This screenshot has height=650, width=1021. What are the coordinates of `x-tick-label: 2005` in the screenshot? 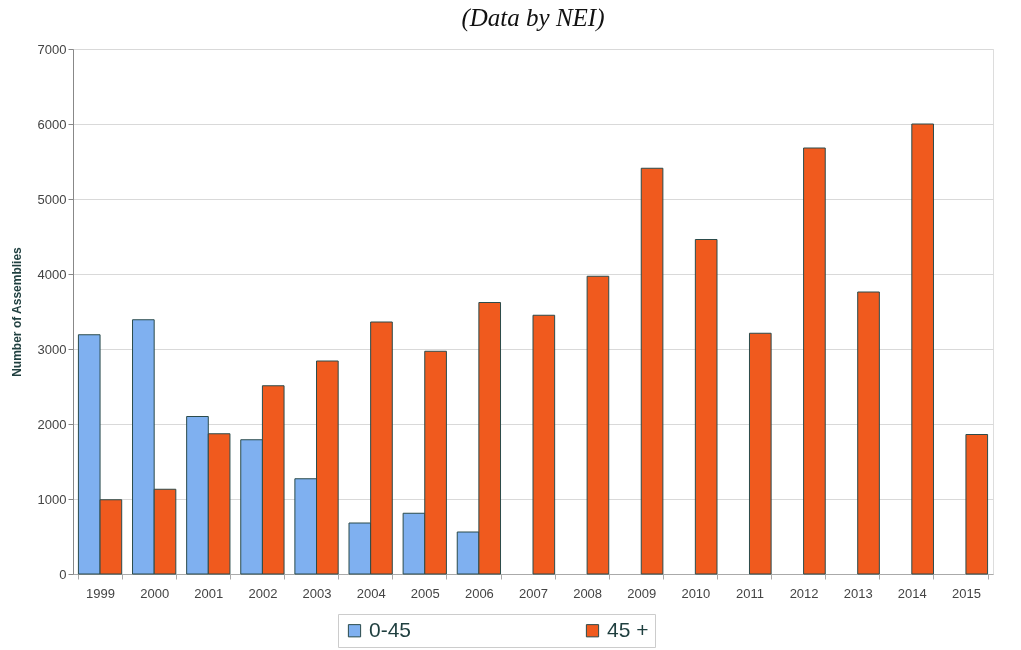 It's located at (425, 593).